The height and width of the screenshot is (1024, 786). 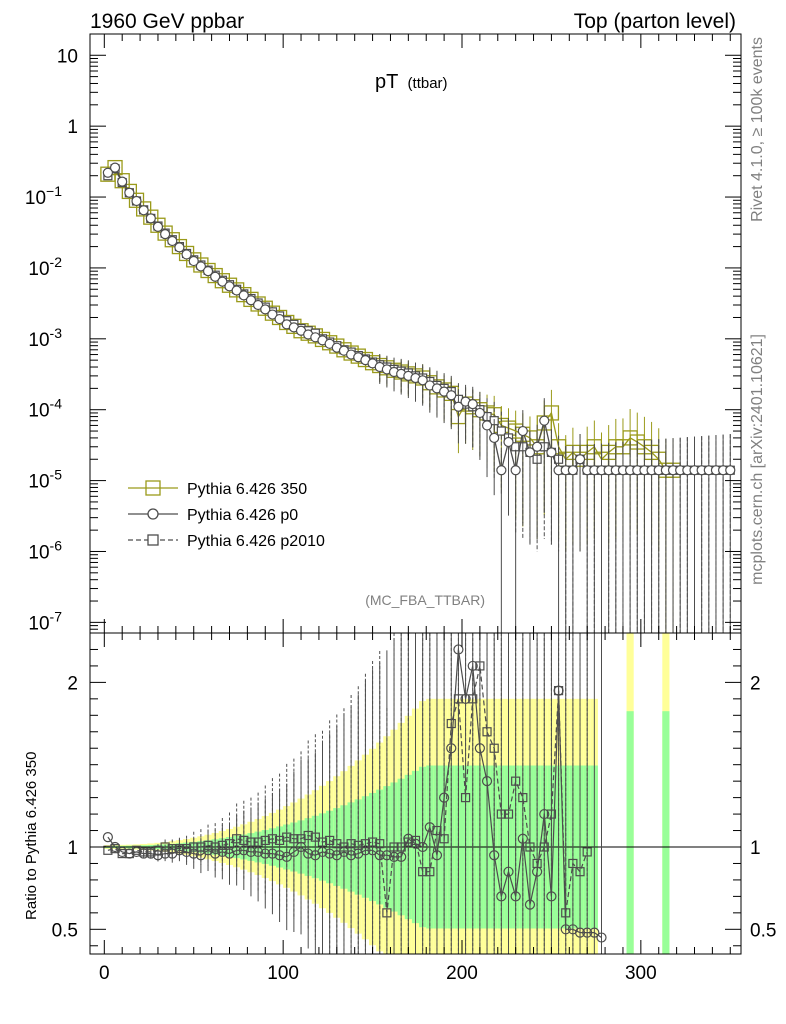 I want to click on legend-marker-circle, so click(x=153, y=514).